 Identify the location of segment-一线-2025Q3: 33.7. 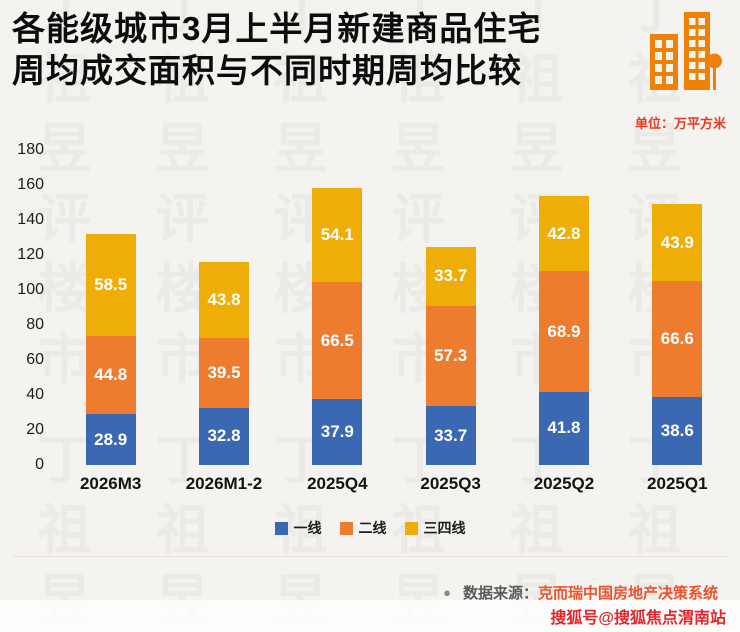
(450, 435).